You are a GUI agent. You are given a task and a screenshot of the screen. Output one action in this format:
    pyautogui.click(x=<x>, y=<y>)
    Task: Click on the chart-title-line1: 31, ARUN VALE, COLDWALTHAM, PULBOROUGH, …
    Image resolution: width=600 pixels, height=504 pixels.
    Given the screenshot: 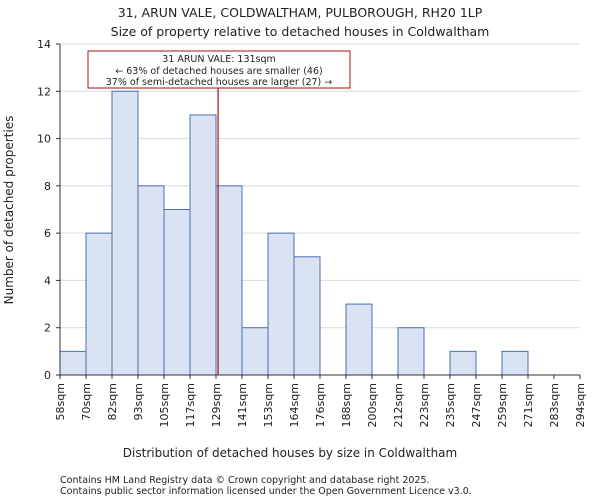 What is the action you would take?
    pyautogui.click(x=300, y=12)
    